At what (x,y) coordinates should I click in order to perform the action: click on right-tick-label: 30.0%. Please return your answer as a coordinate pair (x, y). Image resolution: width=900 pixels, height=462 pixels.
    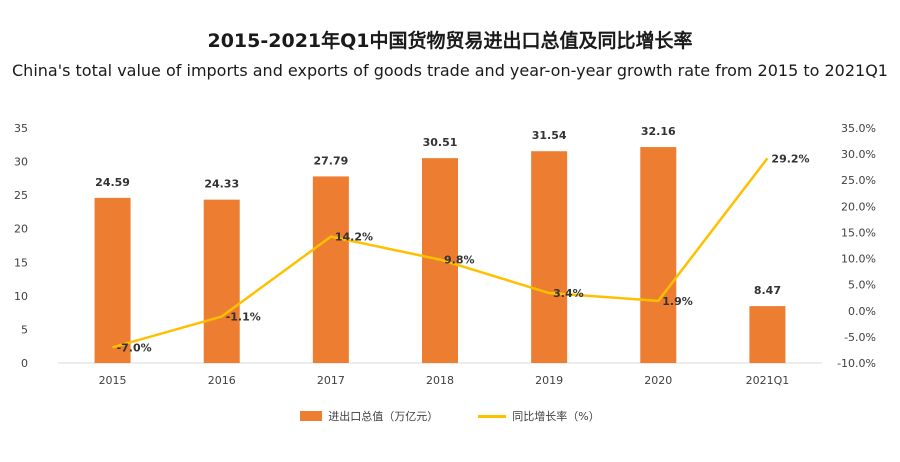
    Looking at the image, I should click on (858, 154).